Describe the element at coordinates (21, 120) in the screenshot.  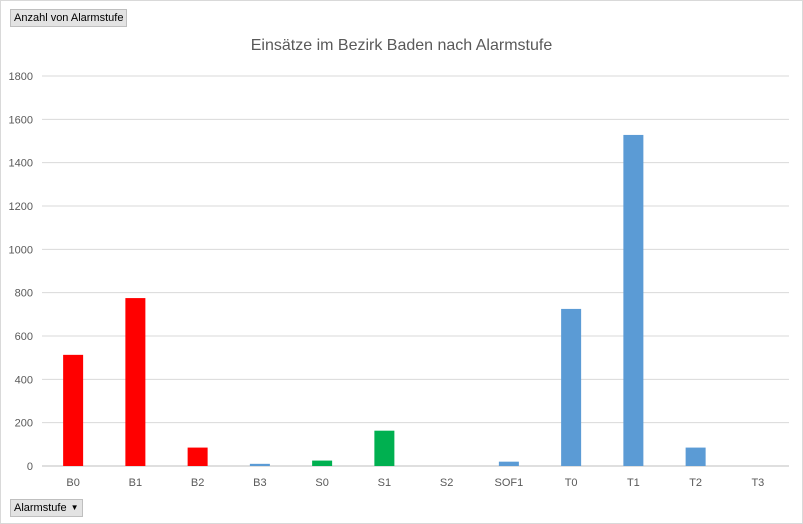
I see `y-tick-label: 1600` at that location.